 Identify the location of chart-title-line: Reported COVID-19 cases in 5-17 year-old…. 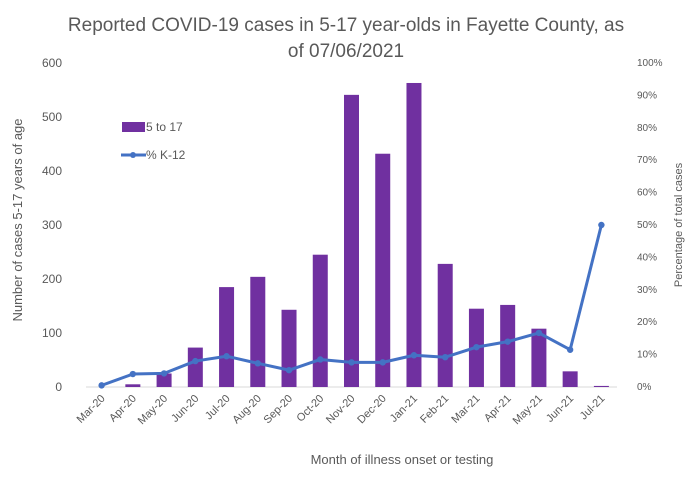
(346, 25).